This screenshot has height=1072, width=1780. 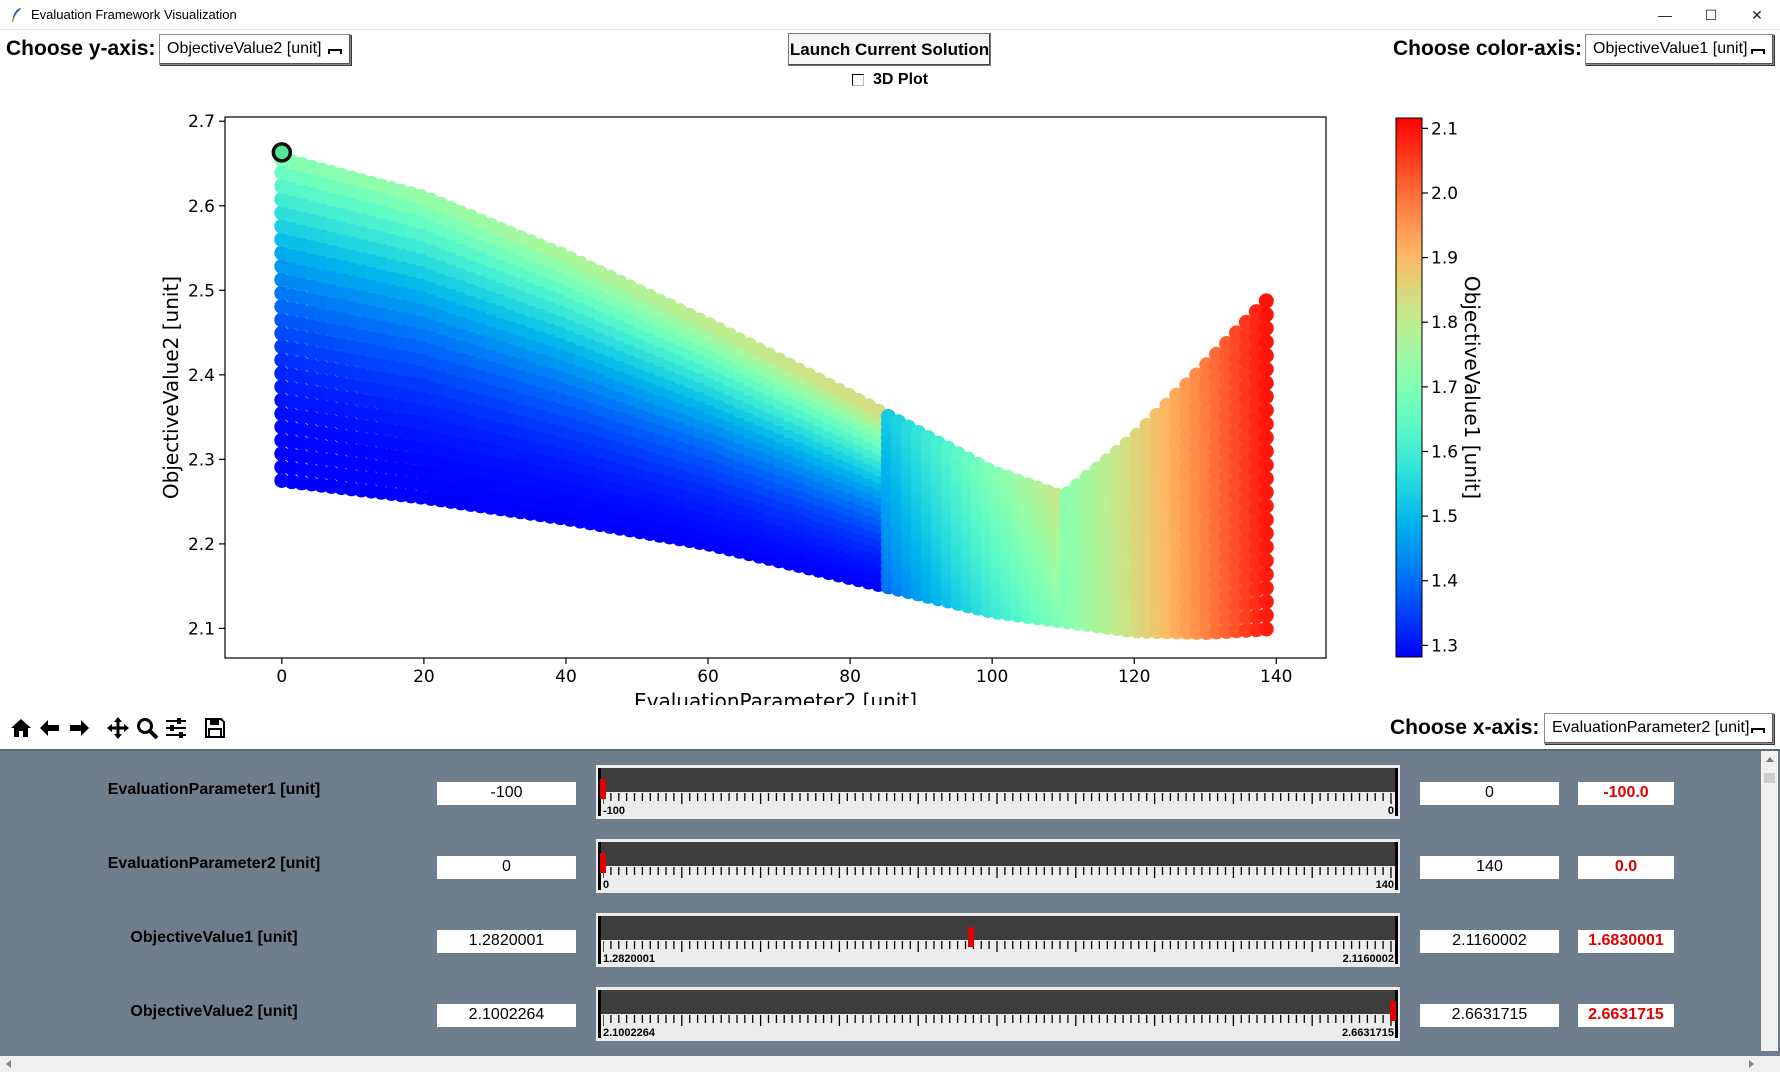 I want to click on range-slider: 2.1002264 2.6631715, so click(x=998, y=1014).